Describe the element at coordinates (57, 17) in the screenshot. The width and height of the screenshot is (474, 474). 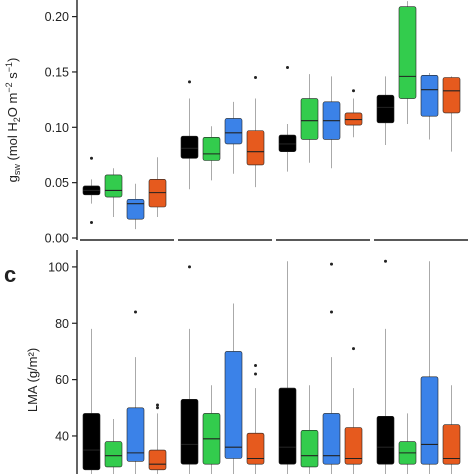
I see `gsw-y-tick-label: 0.20` at that location.